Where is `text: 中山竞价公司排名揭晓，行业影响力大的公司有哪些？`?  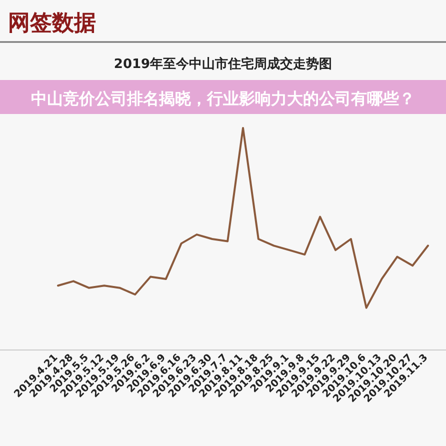 text: 中山竞价公司排名揭晓，行业影响力大的公司有哪些？ is located at coordinates (223, 98).